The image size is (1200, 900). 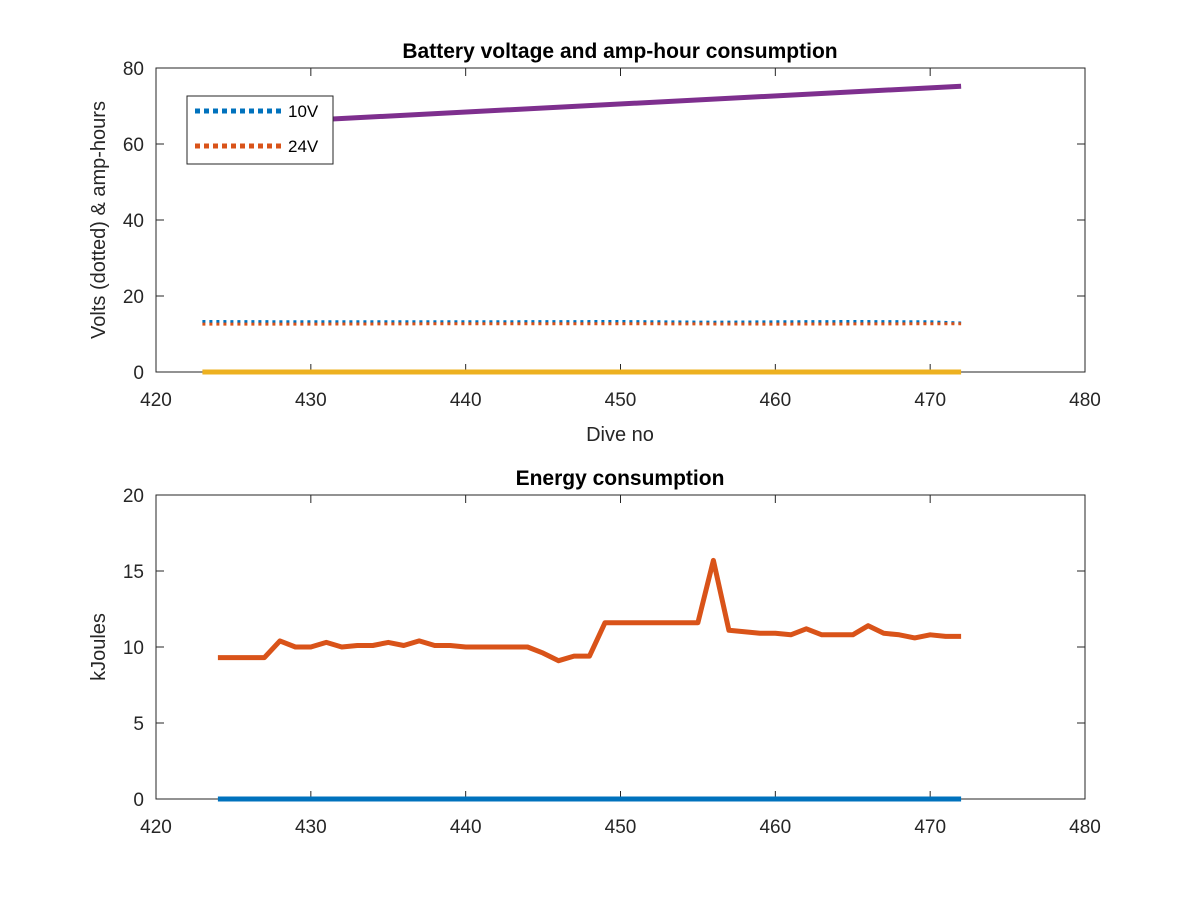 I want to click on voltage-chart-title: Battery voltage and amp-hour consumption, so click(x=619, y=51).